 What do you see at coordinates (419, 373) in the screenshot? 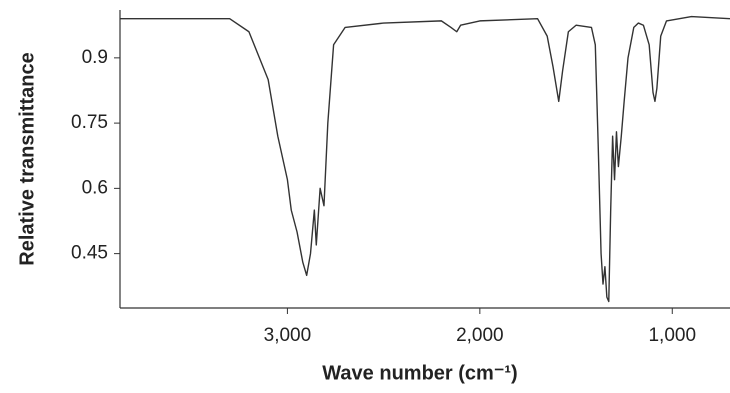
I see `x-axis-label: Wave number (cm⁻¹)` at bounding box center [419, 373].